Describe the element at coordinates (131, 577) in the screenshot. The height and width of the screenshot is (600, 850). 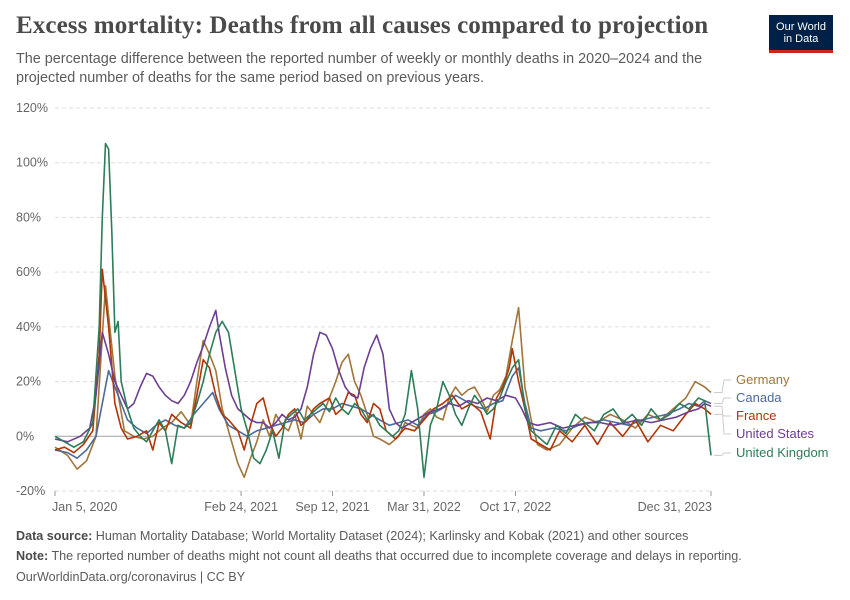
I see `footer-credit: OurWorldinData.org/coronavirus | CC BY` at that location.